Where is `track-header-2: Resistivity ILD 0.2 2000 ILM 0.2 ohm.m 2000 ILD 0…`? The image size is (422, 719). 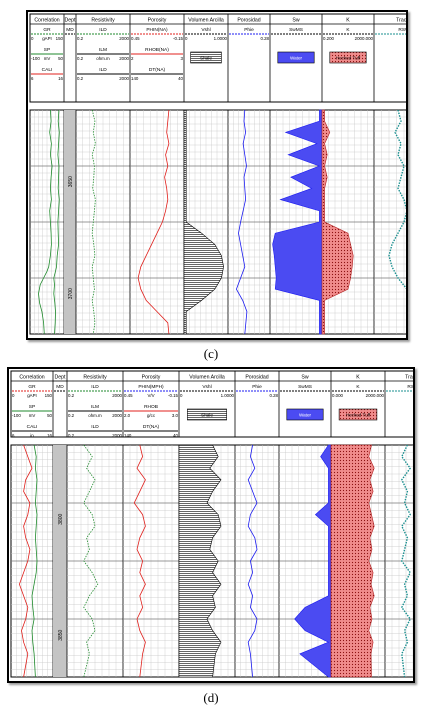
track-header-2: Resistivity ILD 0.2 2000 ILM 0.2 ohm.m 2000 ILD 0… is located at coordinates (95, 404).